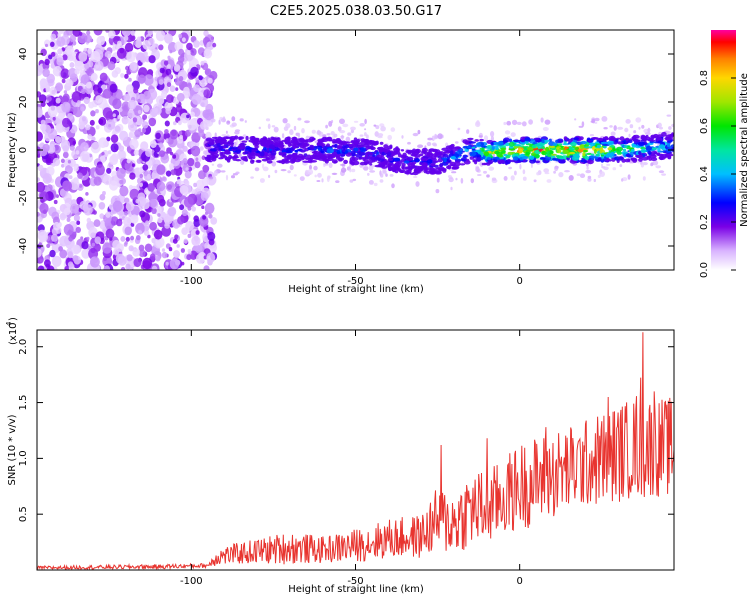  Describe the element at coordinates (12, 331) in the screenshot. I see `snr-scale-label: (x10 4 )` at that location.